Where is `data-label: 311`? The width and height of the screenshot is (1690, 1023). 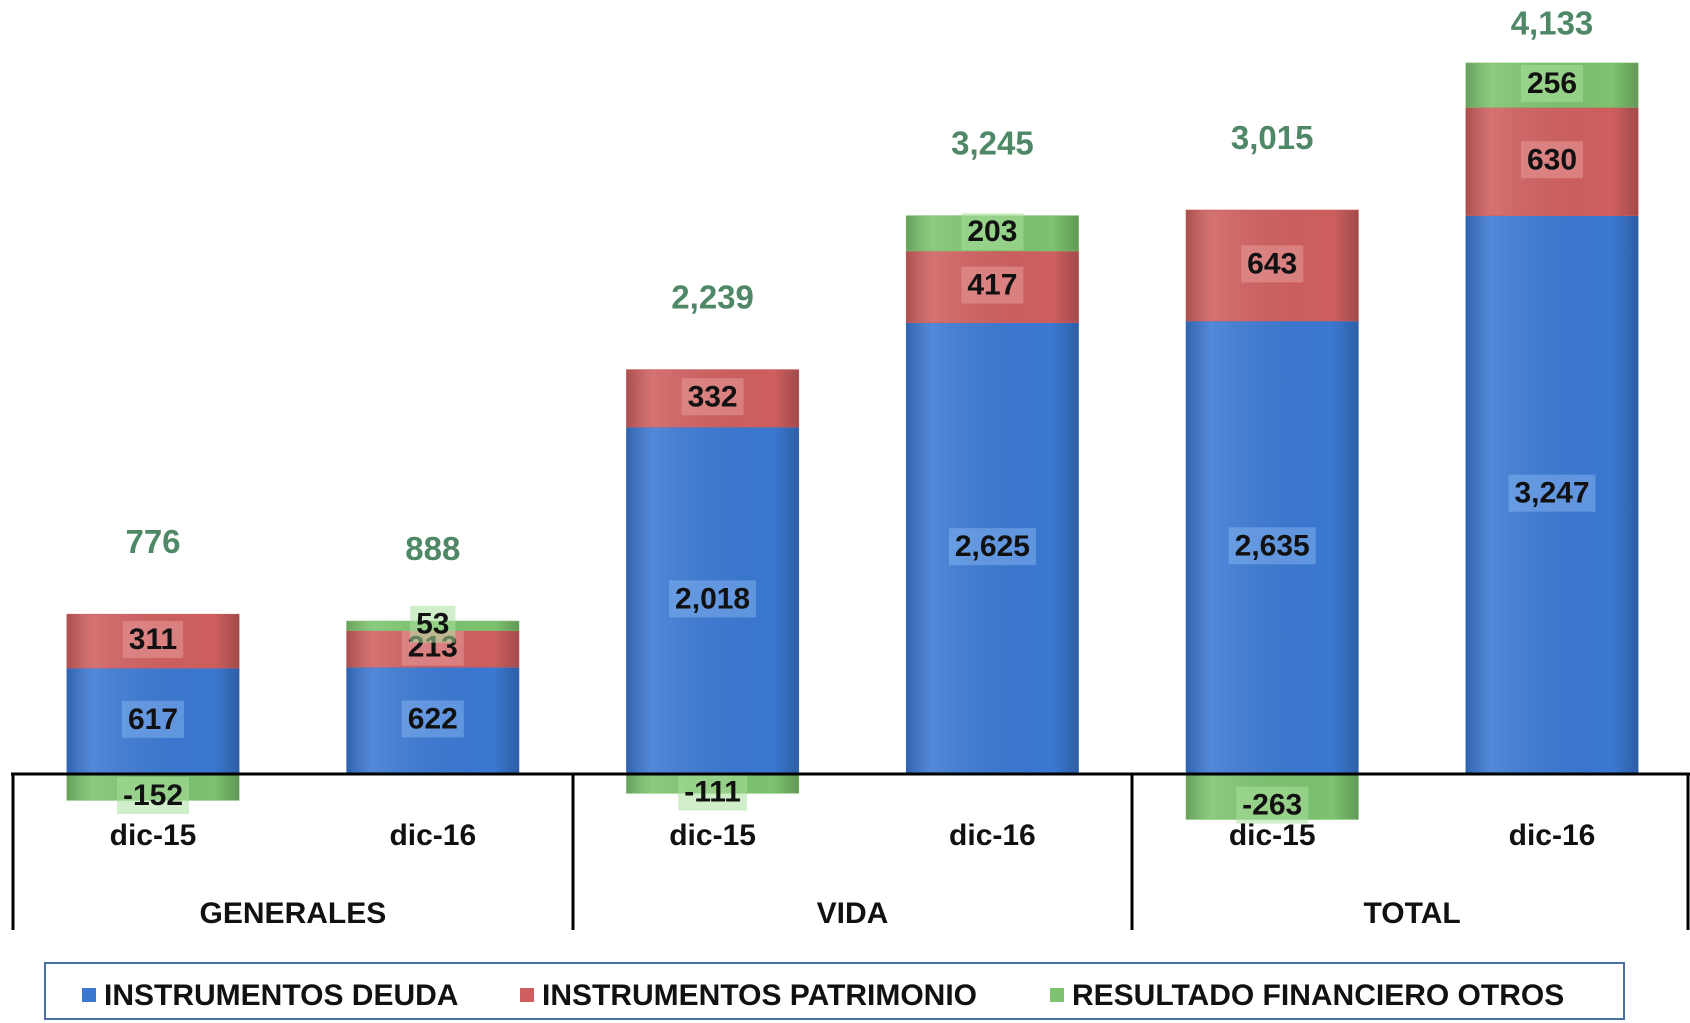
data-label: 311 is located at coordinates (153, 639).